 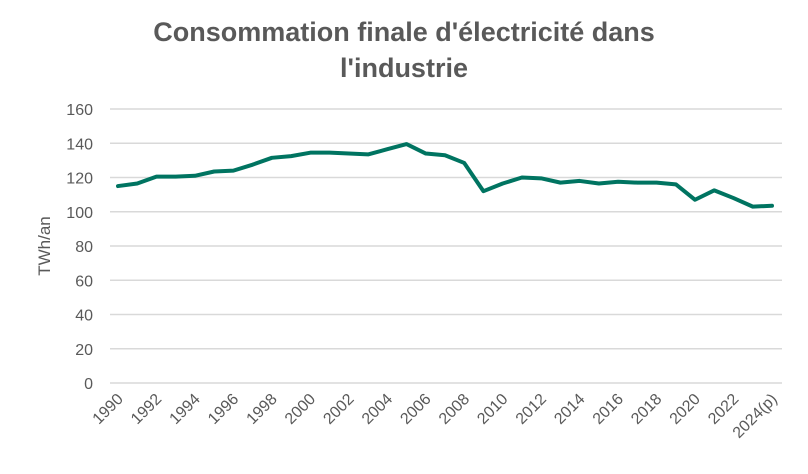 I want to click on x-tick-label: 1990, so click(x=108, y=409).